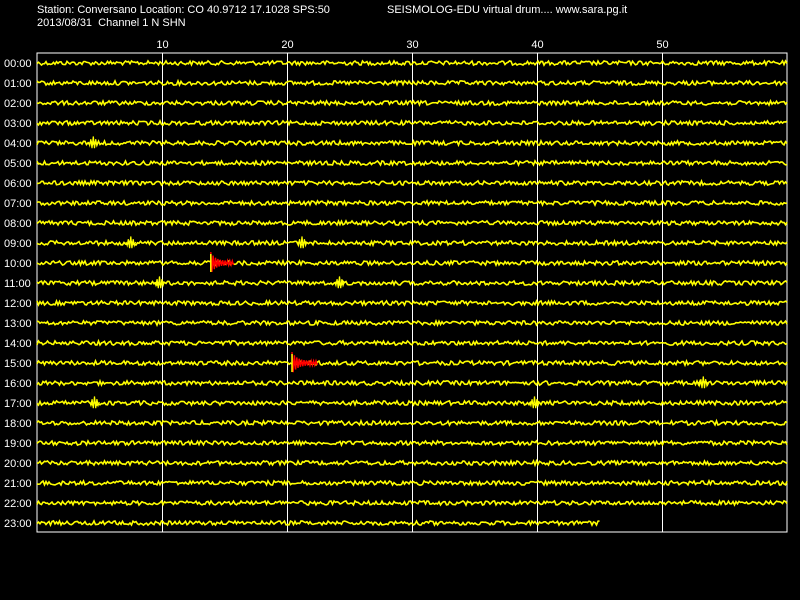 The width and height of the screenshot is (800, 600). Describe the element at coordinates (18, 104) in the screenshot. I see `row-label: 02:00` at that location.